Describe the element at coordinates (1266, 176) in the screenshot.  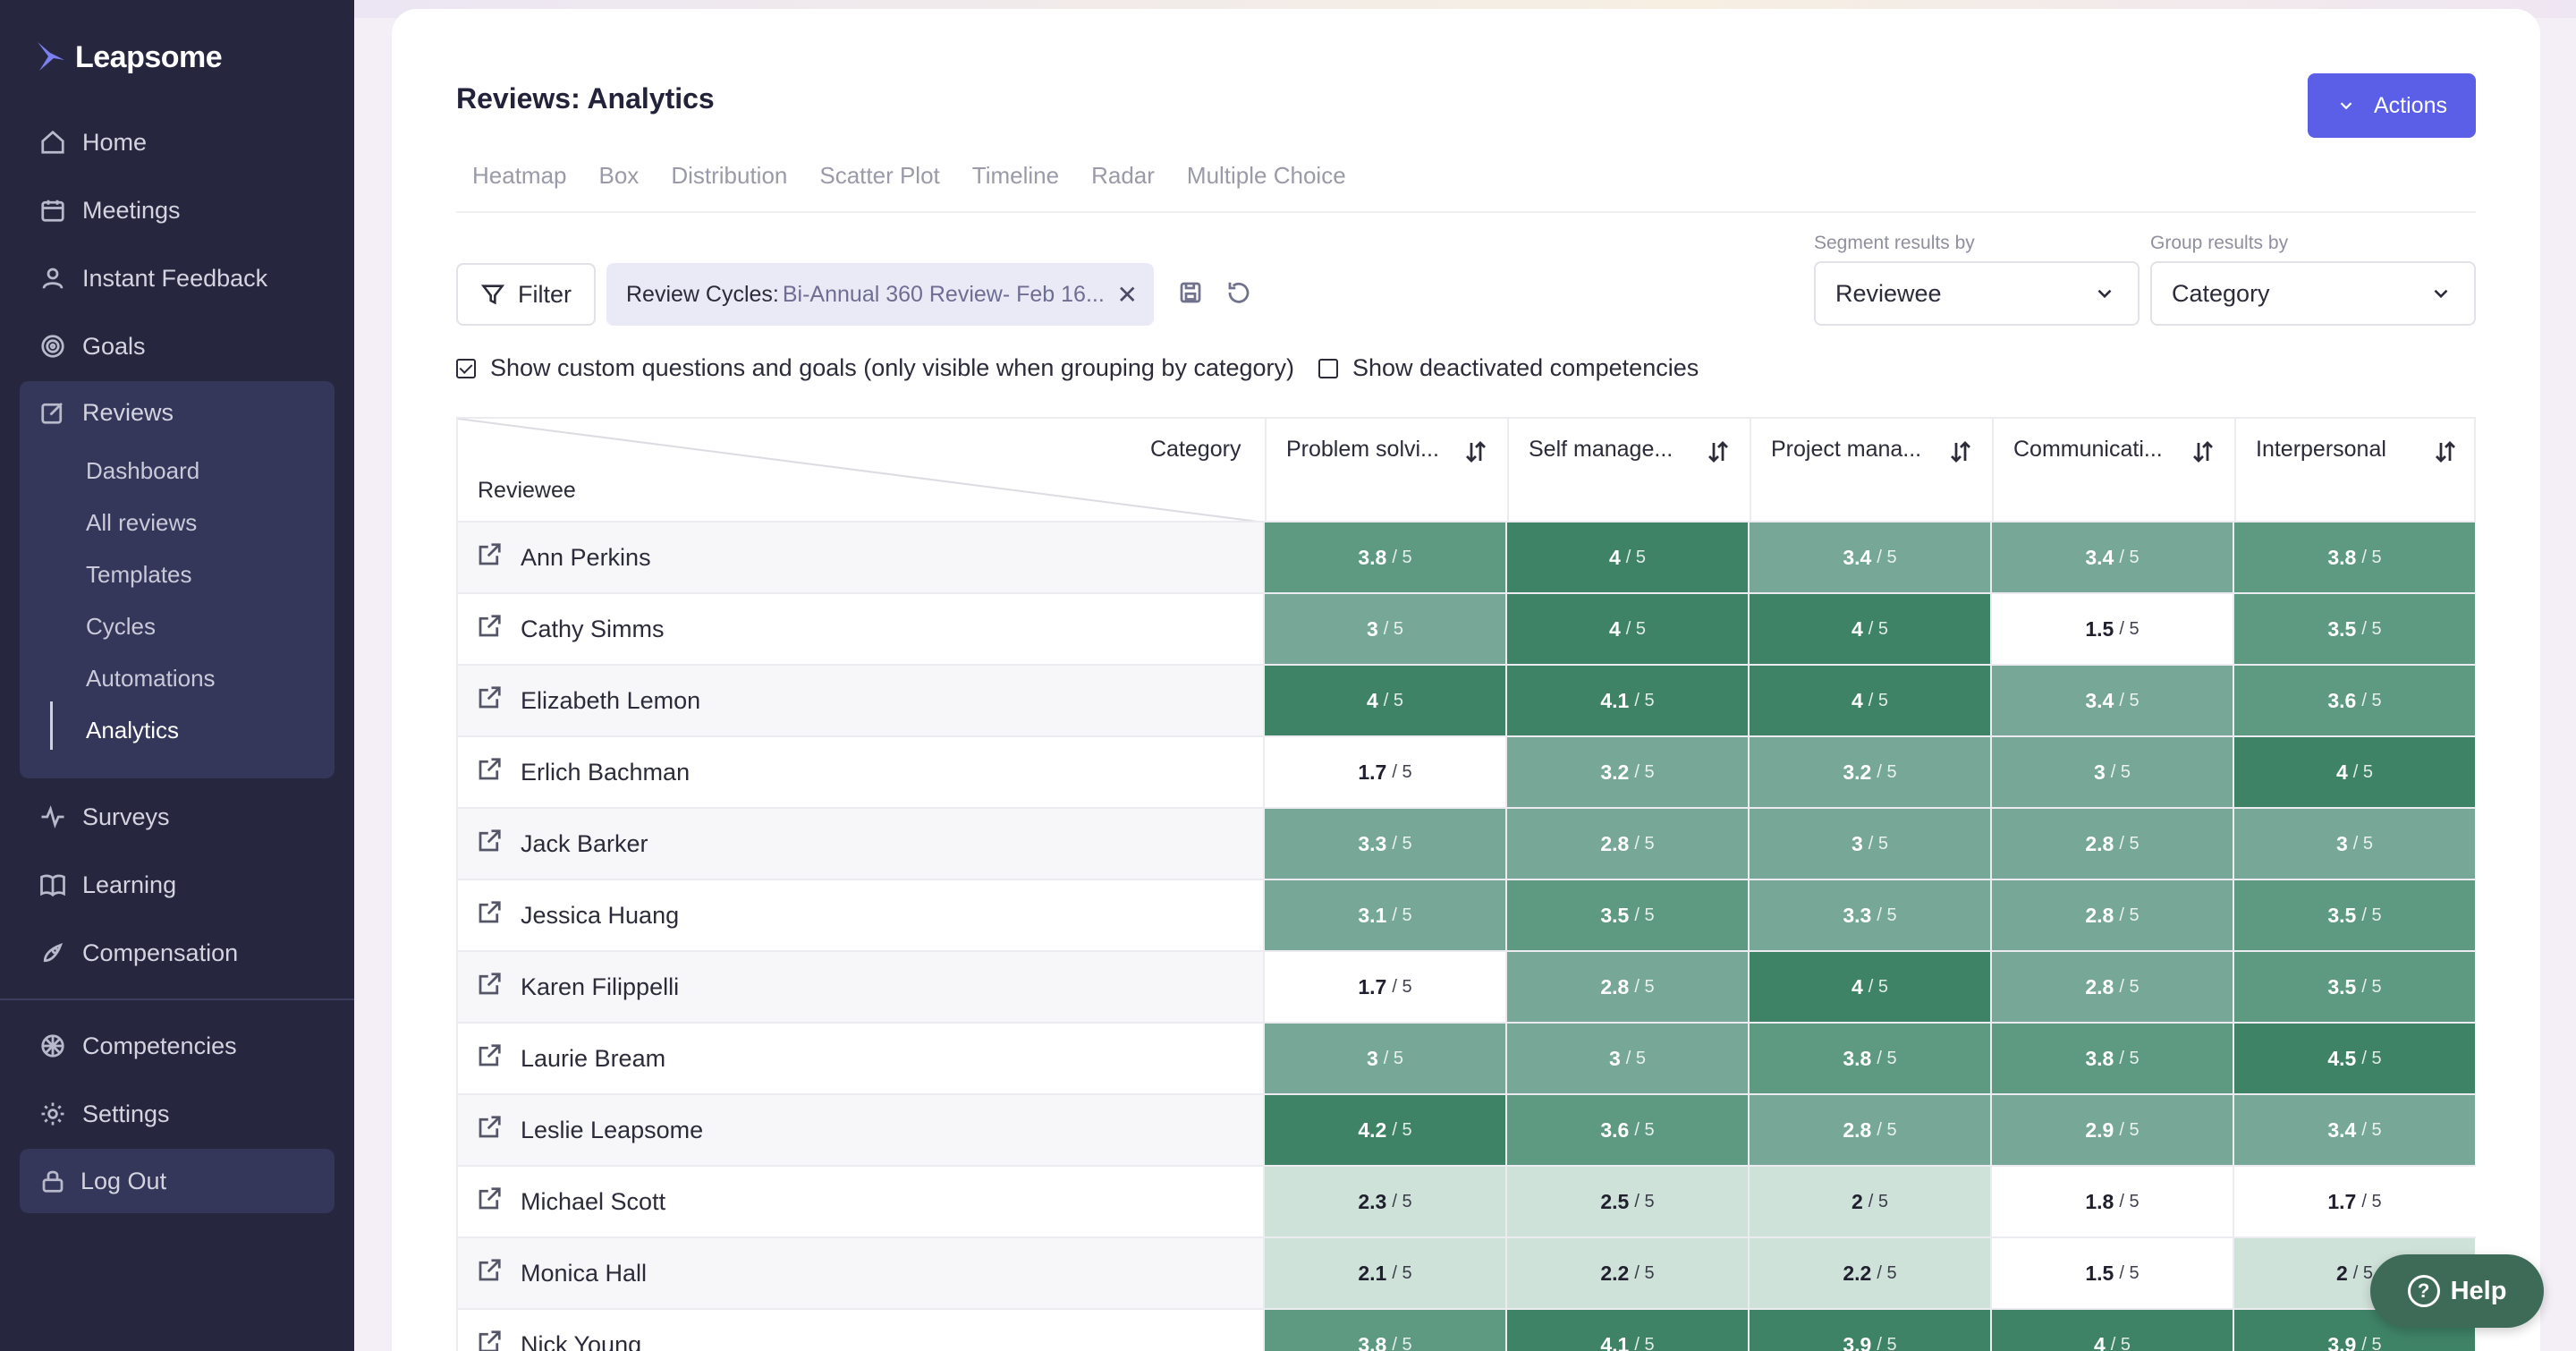
I see `tab-multiple-choice: Multiple Choice` at that location.